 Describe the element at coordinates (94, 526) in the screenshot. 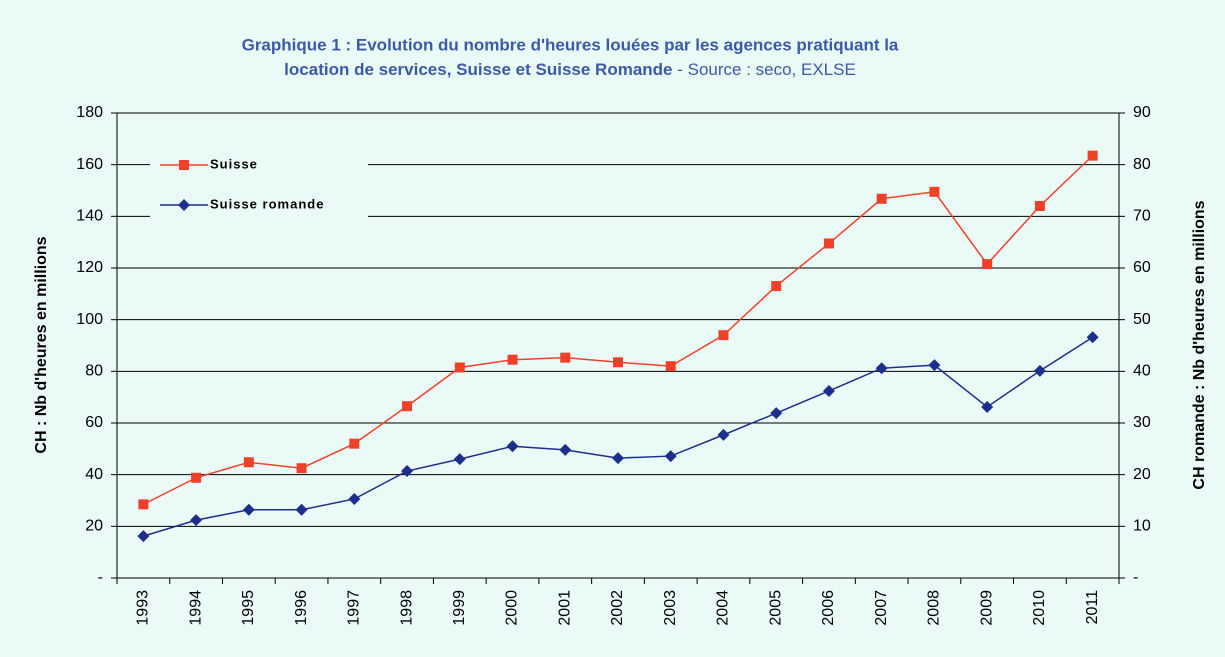

I see `y-tick-label: 20` at that location.